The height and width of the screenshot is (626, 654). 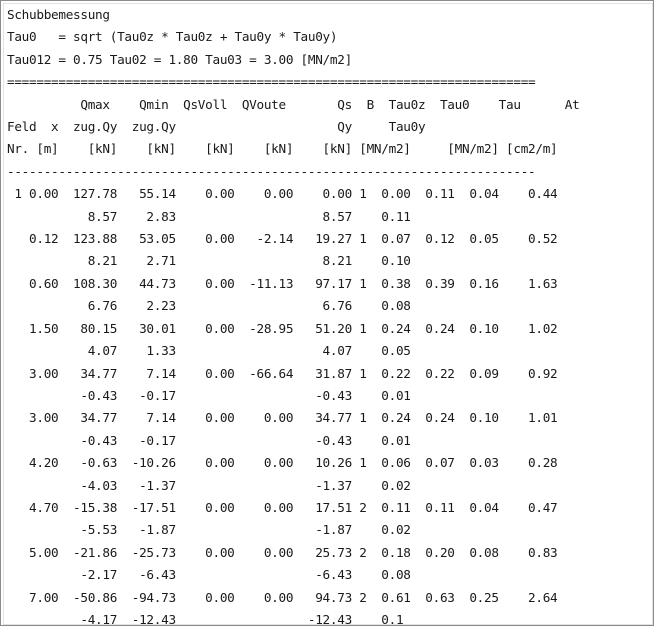 What do you see at coordinates (209, 485) in the screenshot?
I see `table-row-sub: -4.03 -1.37 -1.37 0.02` at bounding box center [209, 485].